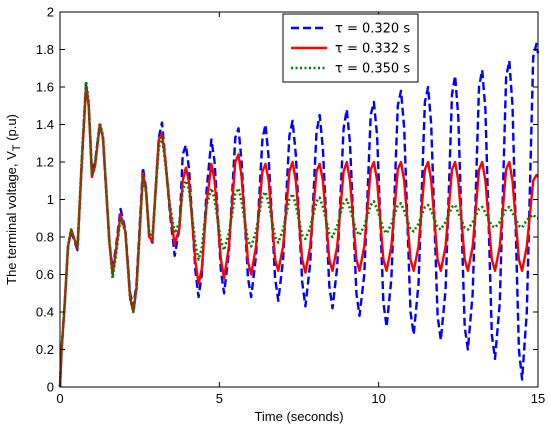 The width and height of the screenshot is (550, 430). Describe the element at coordinates (538, 398) in the screenshot. I see `x-tick-label-3: 15` at that location.